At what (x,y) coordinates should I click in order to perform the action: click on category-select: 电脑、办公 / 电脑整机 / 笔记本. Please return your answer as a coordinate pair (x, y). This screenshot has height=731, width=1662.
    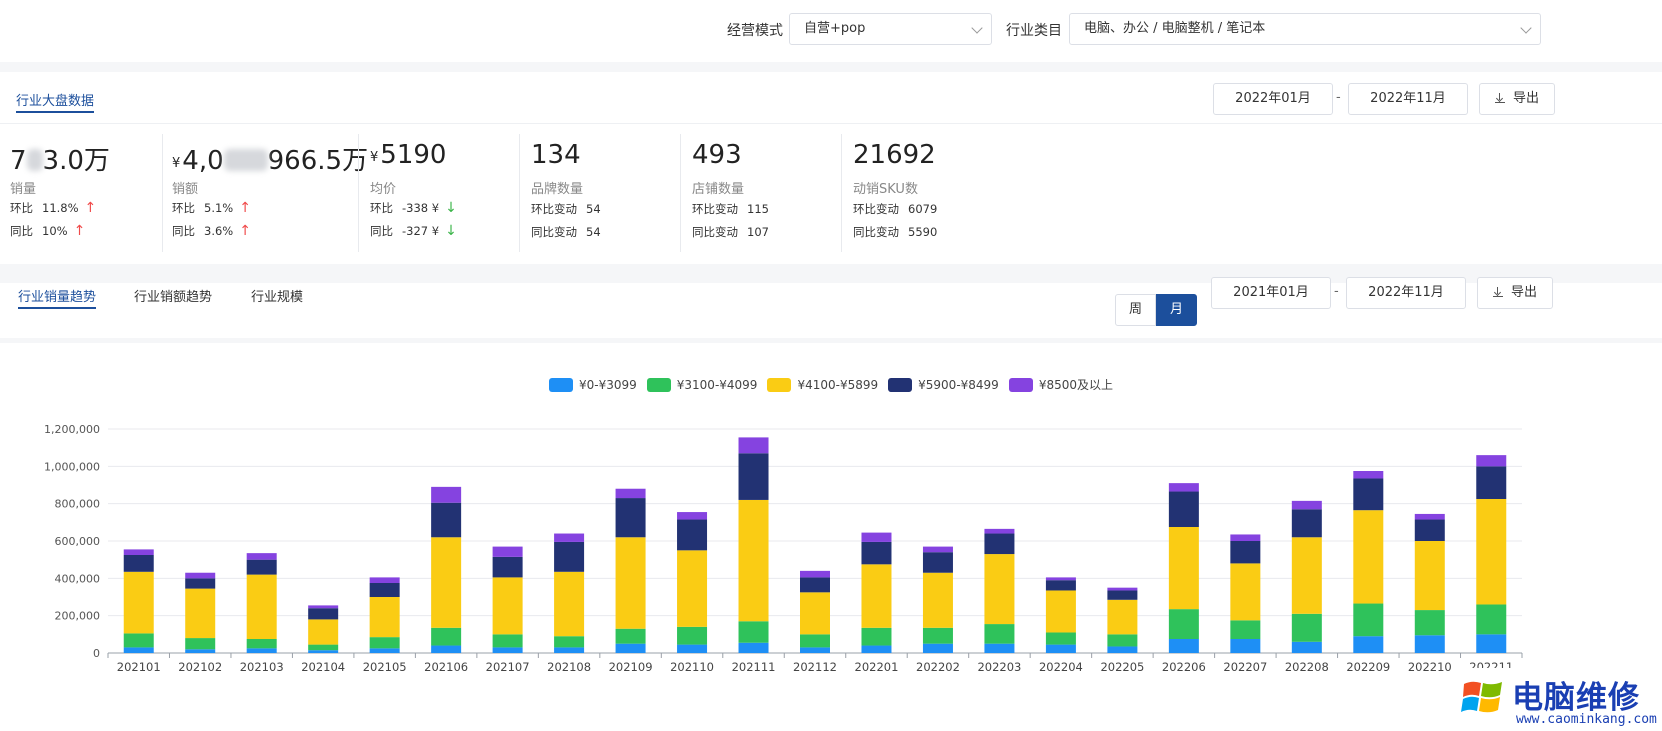
    Looking at the image, I should click on (1305, 29).